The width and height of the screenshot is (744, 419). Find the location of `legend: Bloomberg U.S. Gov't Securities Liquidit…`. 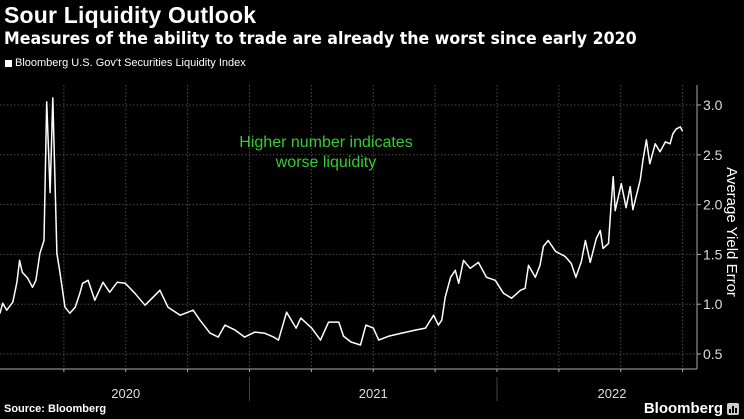

legend: Bloomberg U.S. Gov't Securities Liquidit… is located at coordinates (125, 63).